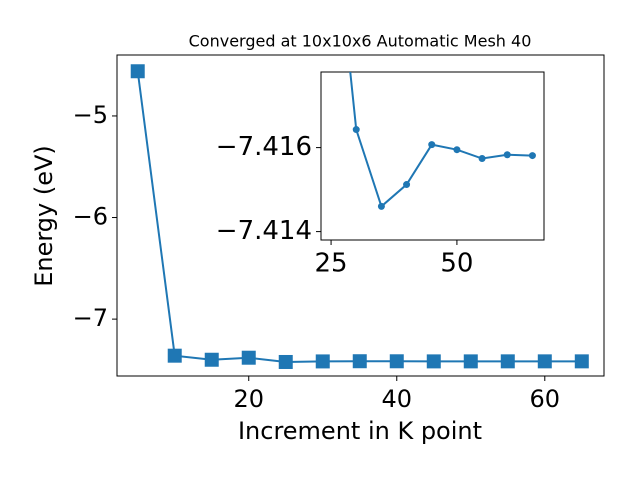 The image size is (640, 480). What do you see at coordinates (331, 264) in the screenshot?
I see `x-tick-label: 25` at bounding box center [331, 264].